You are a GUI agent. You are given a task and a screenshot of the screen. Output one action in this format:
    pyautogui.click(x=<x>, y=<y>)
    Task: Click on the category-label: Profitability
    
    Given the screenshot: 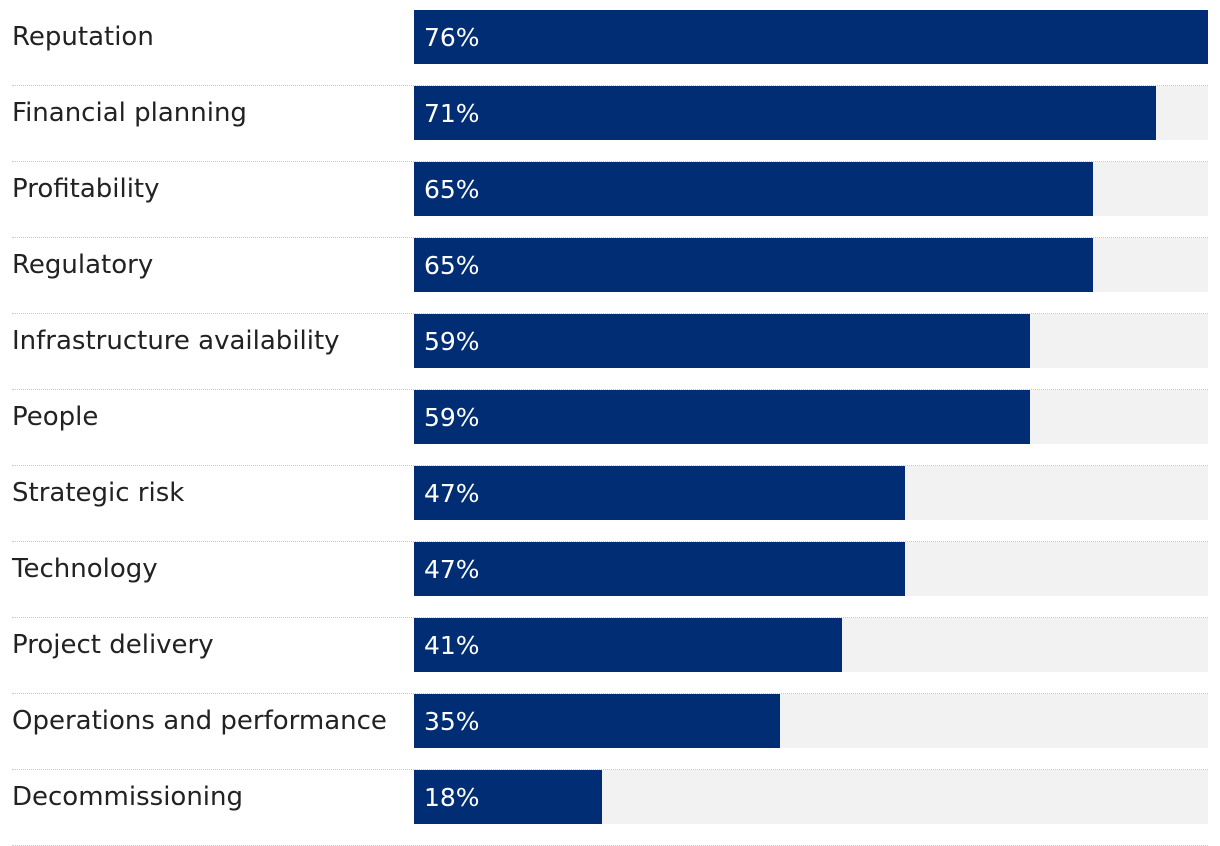 What is the action you would take?
    pyautogui.click(x=86, y=189)
    